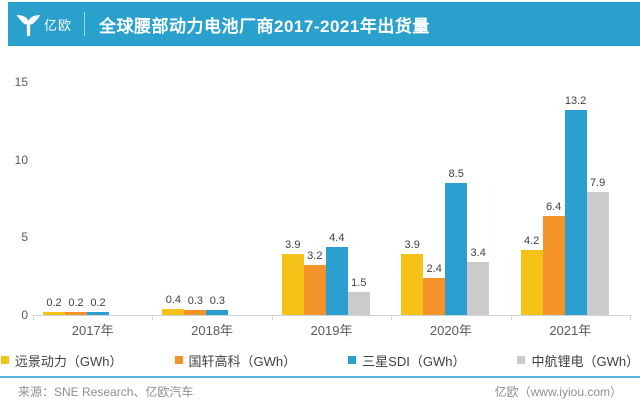  I want to click on x-axis-category-label: 2021年, so click(570, 330).